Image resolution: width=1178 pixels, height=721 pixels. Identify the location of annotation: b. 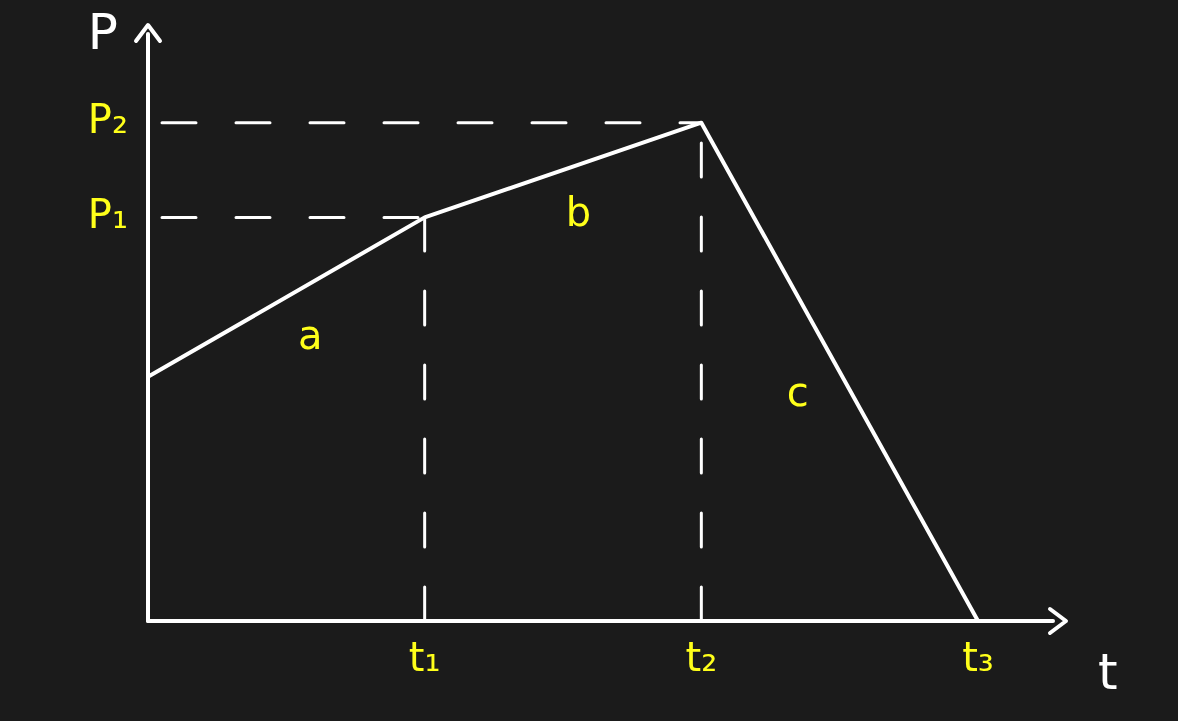
(578, 211).